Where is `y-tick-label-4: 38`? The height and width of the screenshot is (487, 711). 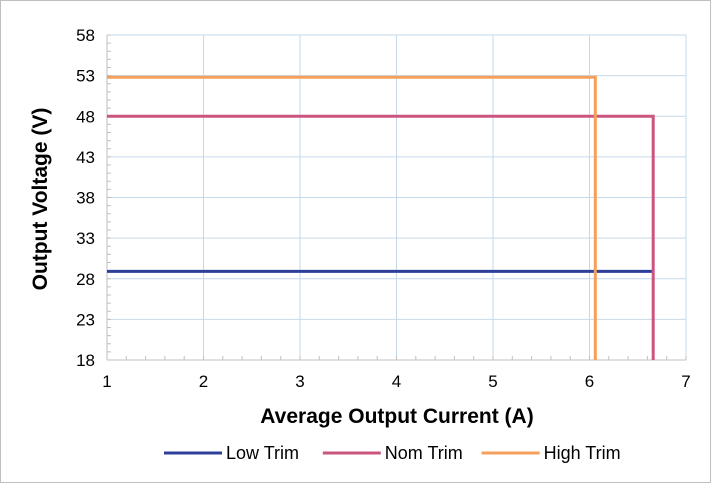
y-tick-label-4: 38 is located at coordinates (85, 198).